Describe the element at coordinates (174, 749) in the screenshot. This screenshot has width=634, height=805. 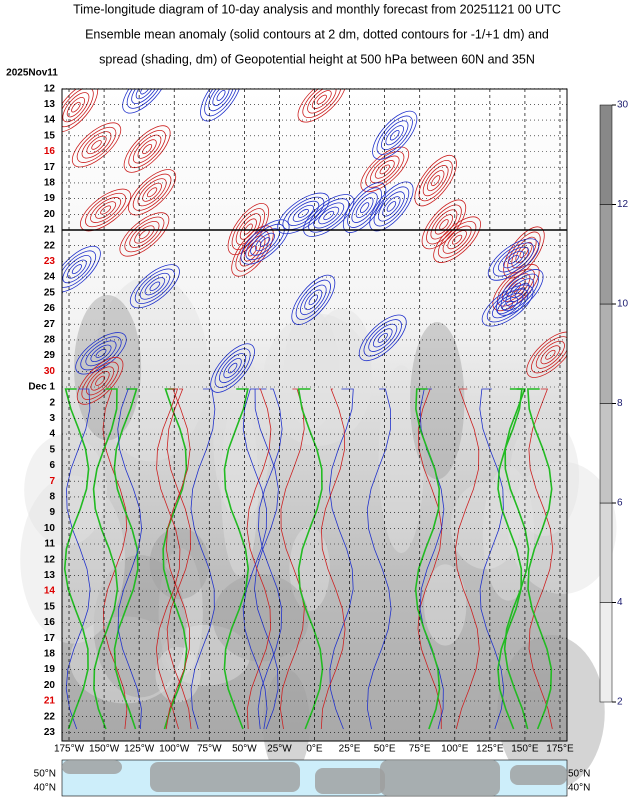
I see `x-tick-label: 100°W` at that location.